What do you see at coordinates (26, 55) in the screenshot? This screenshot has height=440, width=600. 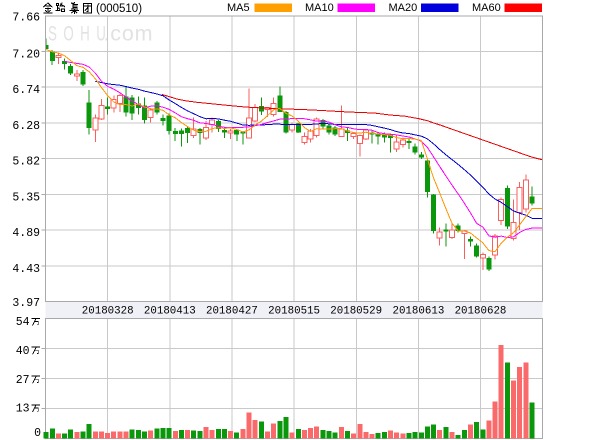 I see `svg-text: 7.20` at bounding box center [26, 55].